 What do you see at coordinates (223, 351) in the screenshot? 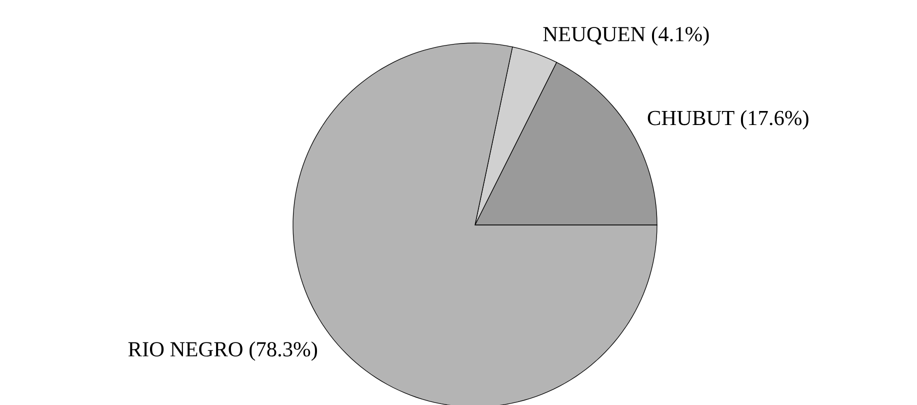
I see `slice-label: RIO NEGRO (78.3%)` at bounding box center [223, 351].